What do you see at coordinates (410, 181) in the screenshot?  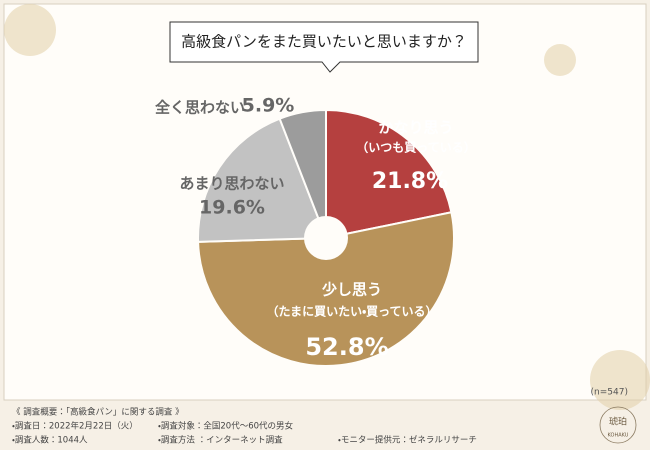 I see `value-label: 21.8%` at bounding box center [410, 181].